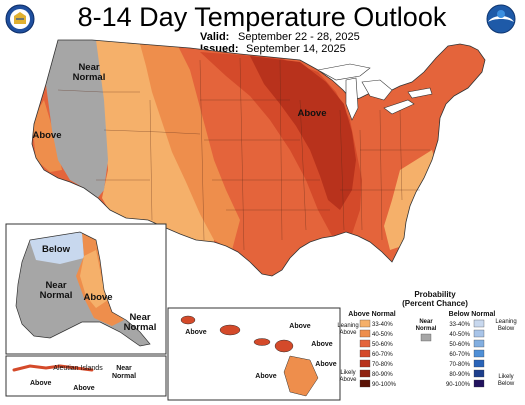 The image size is (525, 405). I want to click on region-above-40-50-west, so click(190, 147).